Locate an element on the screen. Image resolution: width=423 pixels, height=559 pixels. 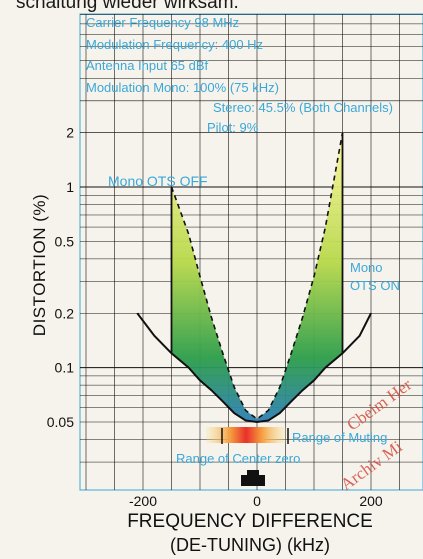
x-axis-label: FREQUENCY DIFFERENCE is located at coordinates (241, 522).